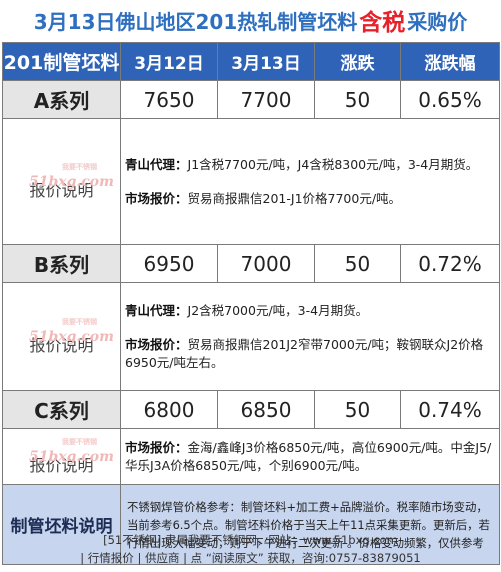  What do you see at coordinates (169, 99) in the screenshot?
I see `price-mar12: 7650` at bounding box center [169, 99].